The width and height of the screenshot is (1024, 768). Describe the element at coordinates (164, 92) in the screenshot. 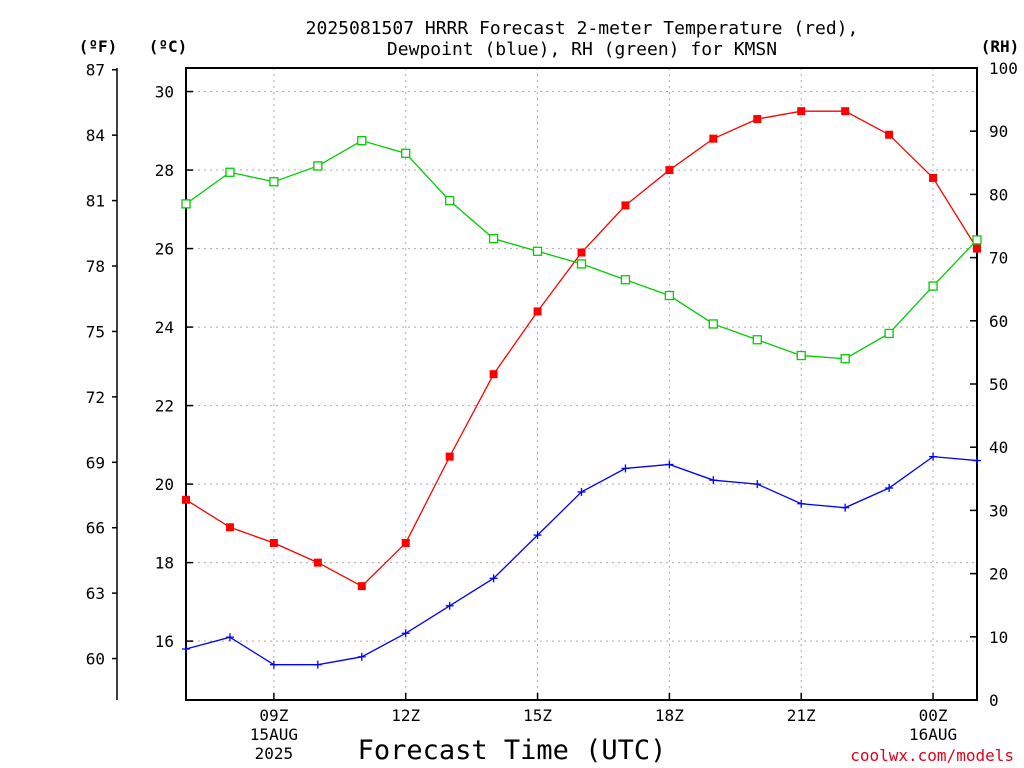

I see `celsius-tick-label: 30` at that location.